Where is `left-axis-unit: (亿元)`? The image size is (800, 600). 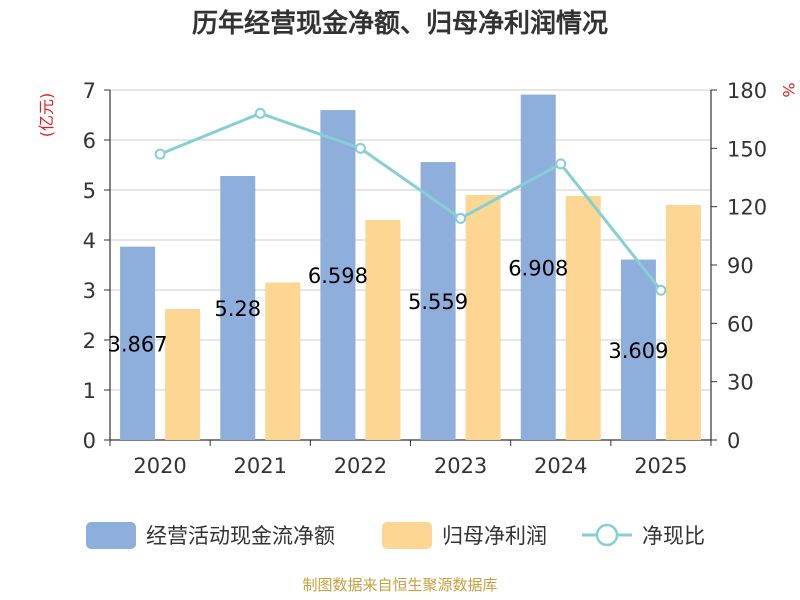 left-axis-unit: (亿元) is located at coordinates (46, 115).